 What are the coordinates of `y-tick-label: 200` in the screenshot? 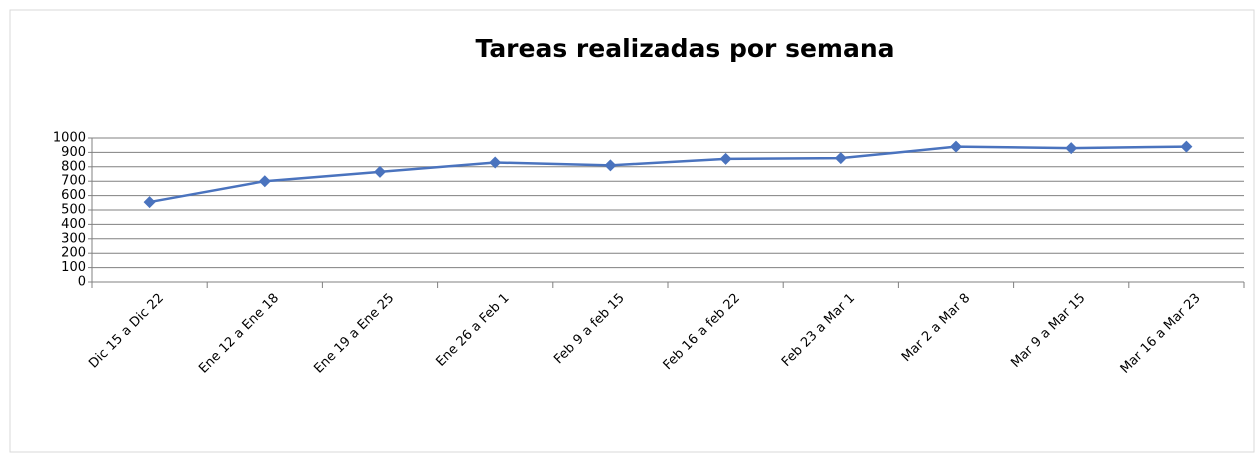 It's located at (73, 253).